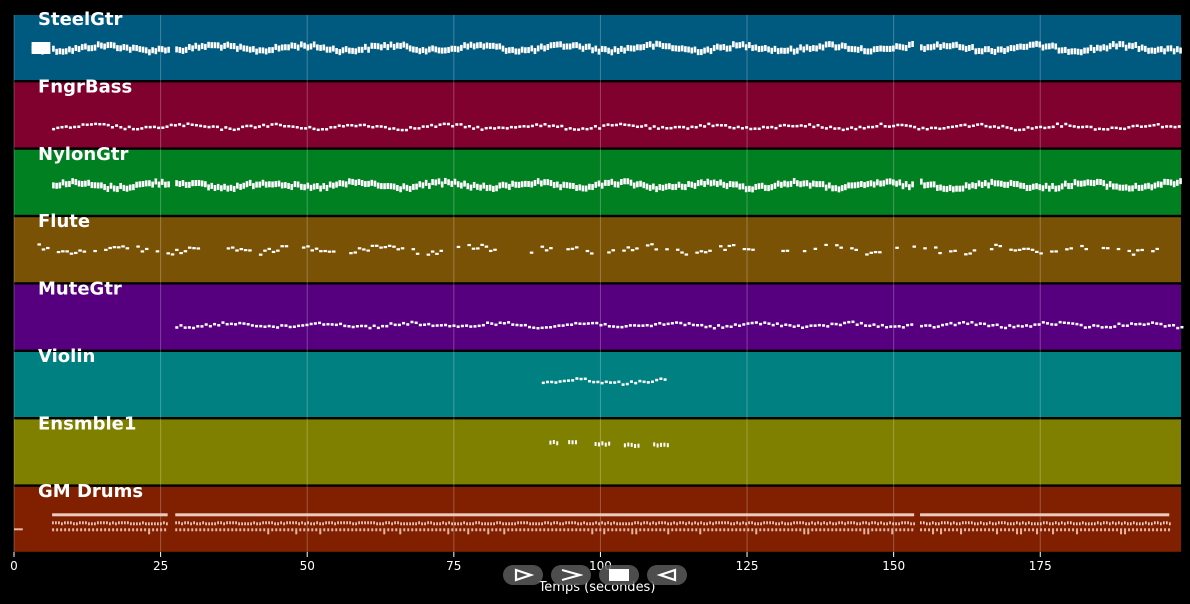  What do you see at coordinates (571, 575) in the screenshot?
I see `next-button` at bounding box center [571, 575].